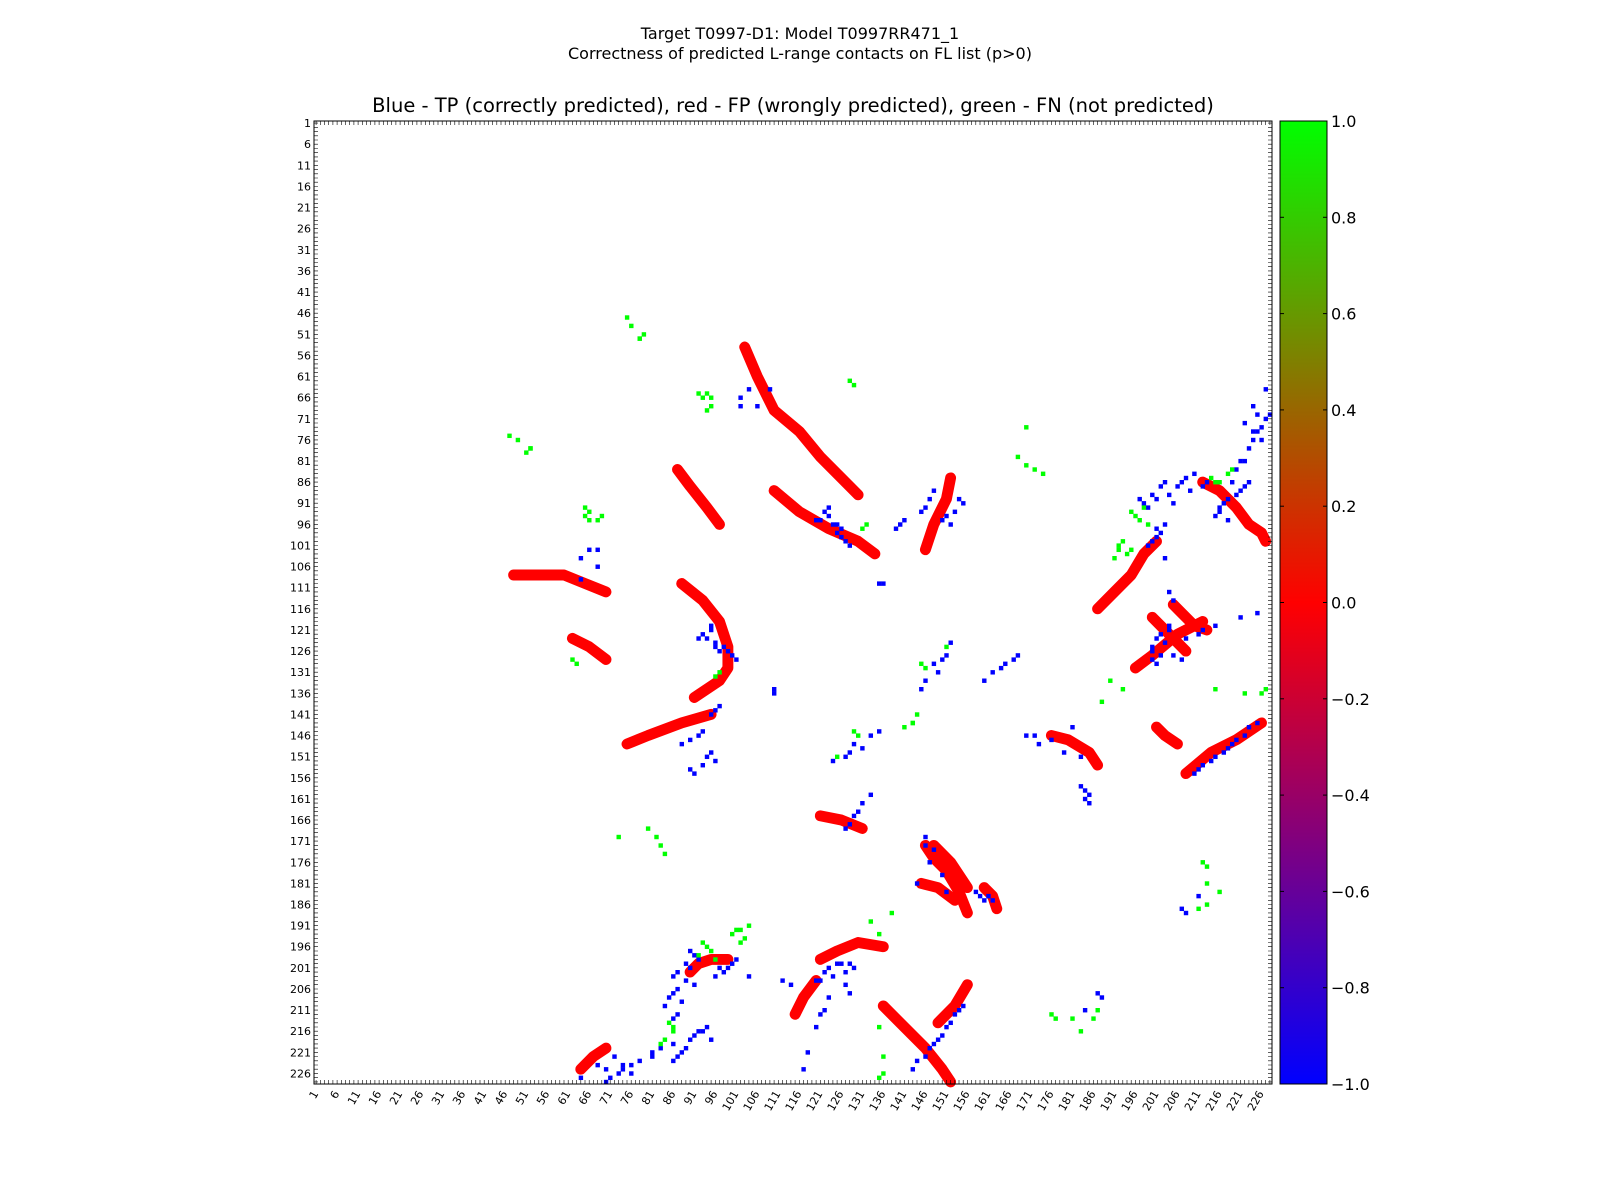  Describe the element at coordinates (304, 250) in the screenshot. I see `y-tick-label: 31` at that location.